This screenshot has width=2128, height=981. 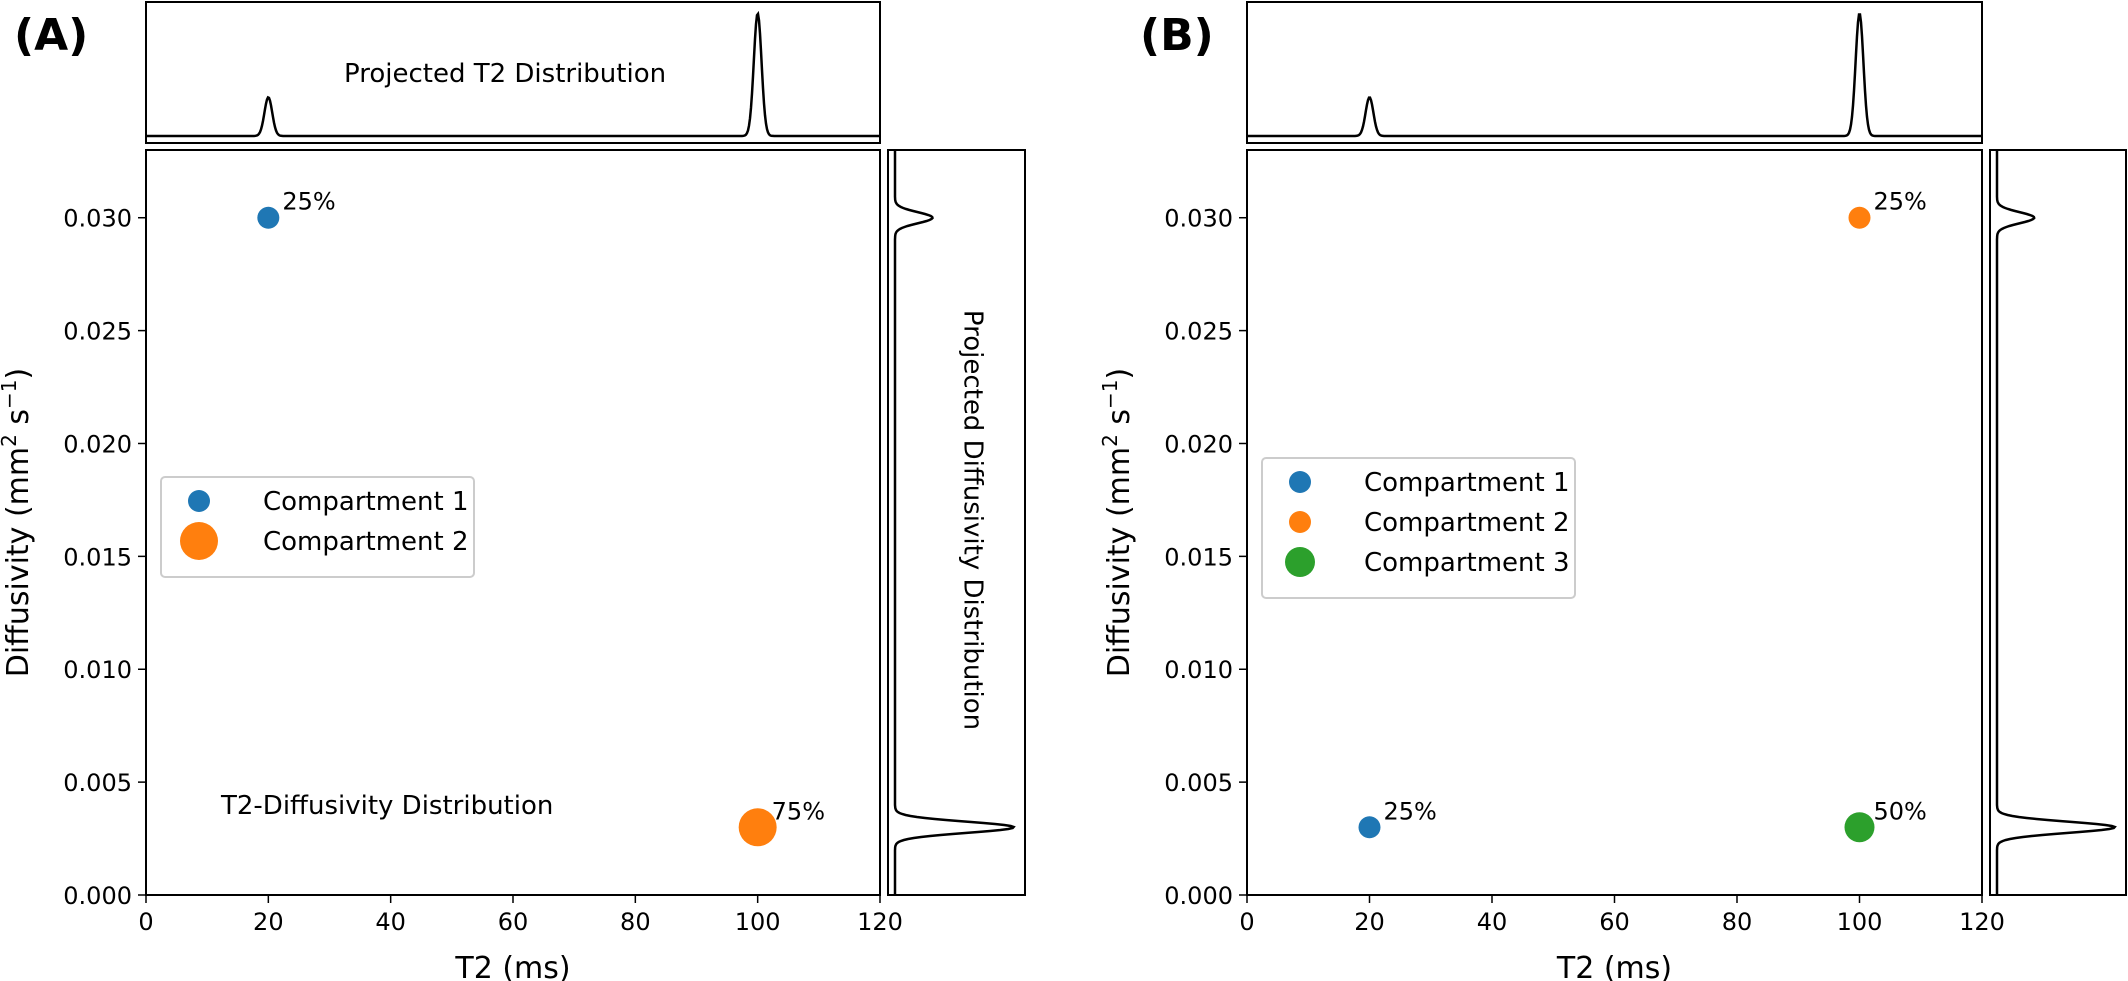 What do you see at coordinates (1467, 563) in the screenshot?
I see `legend-entry: Compartment 3` at bounding box center [1467, 563].